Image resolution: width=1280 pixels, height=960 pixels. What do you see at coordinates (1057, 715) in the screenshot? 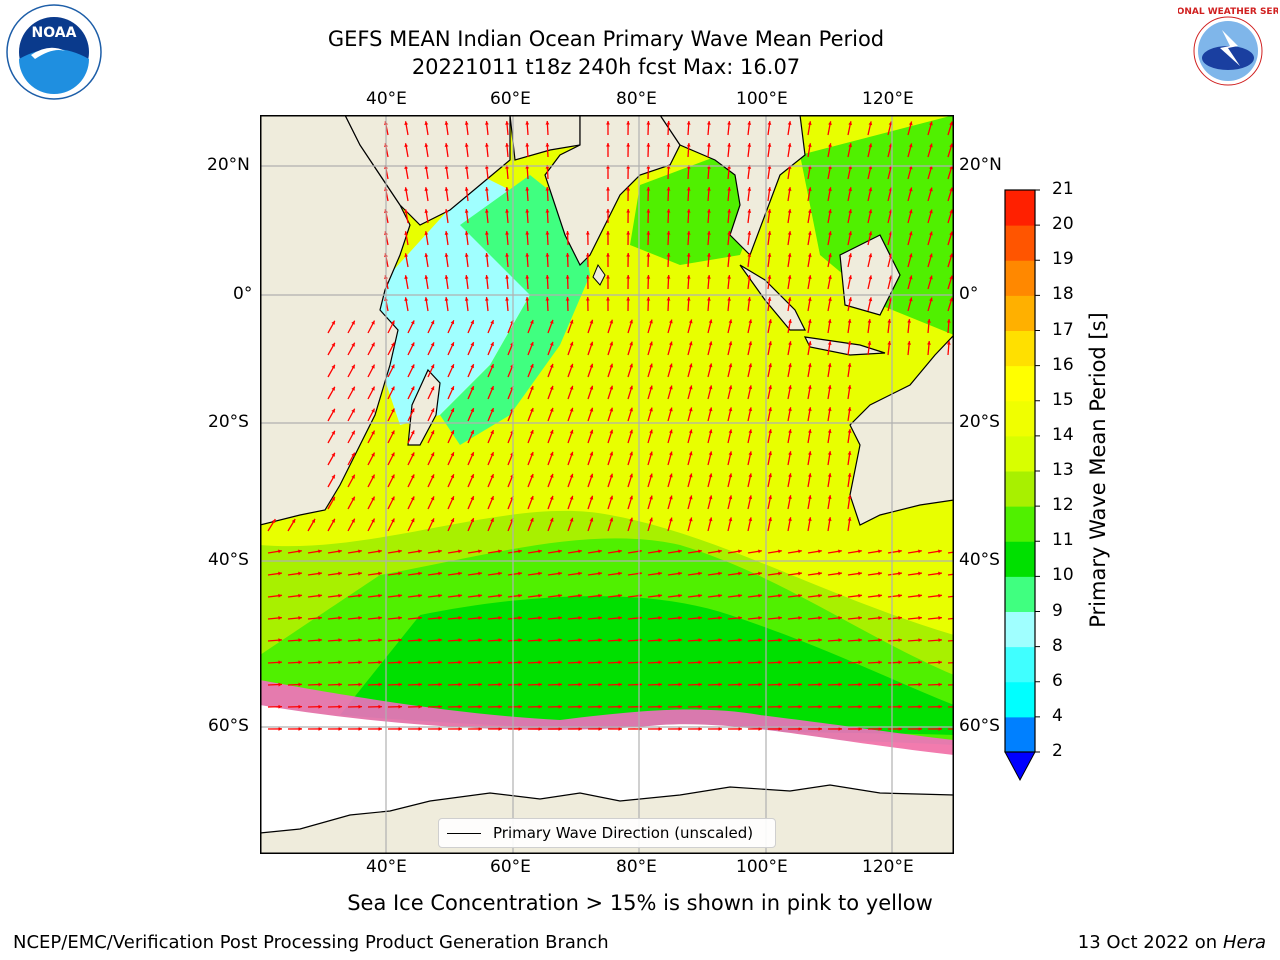
I see `colorbar-tick-label: 4` at bounding box center [1057, 715].